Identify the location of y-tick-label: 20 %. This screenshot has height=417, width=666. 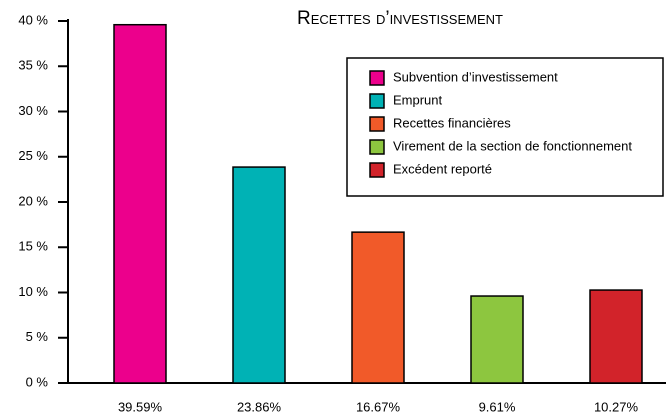
(33, 200).